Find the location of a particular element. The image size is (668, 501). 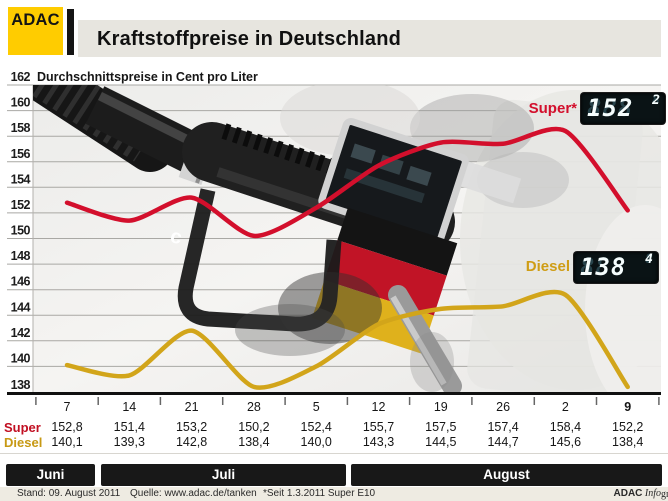

y-axis-label: 156 is located at coordinates (21, 154).